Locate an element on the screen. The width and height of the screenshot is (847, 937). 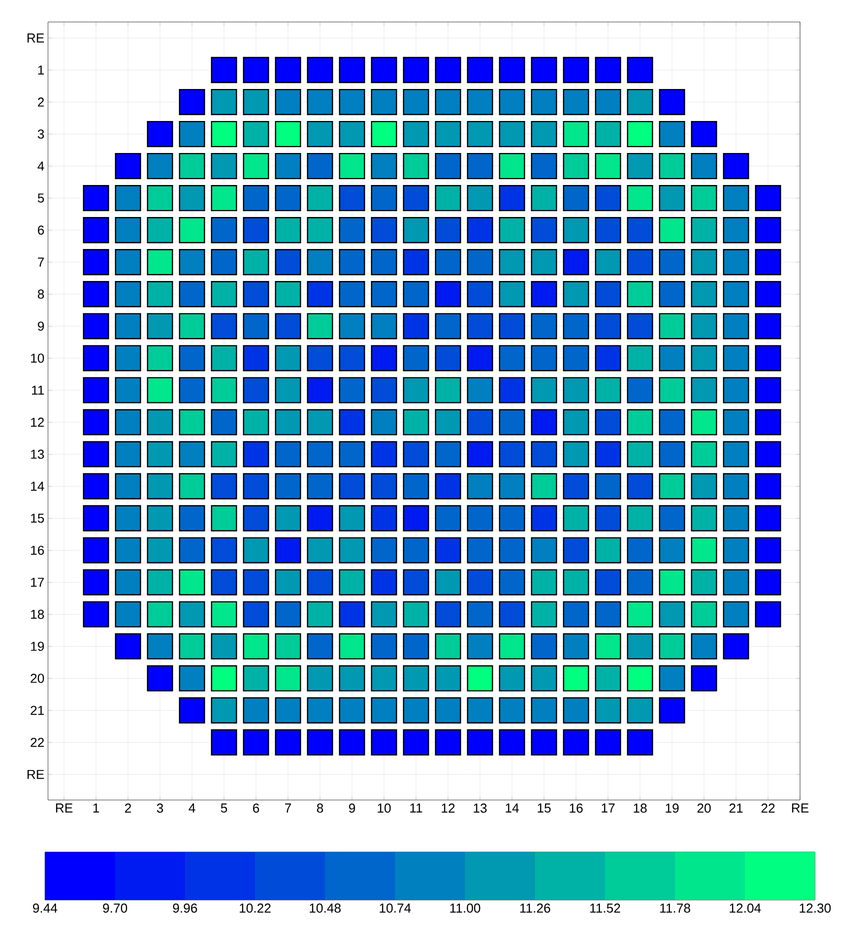
y-tick-label: 21 is located at coordinates (37, 710).